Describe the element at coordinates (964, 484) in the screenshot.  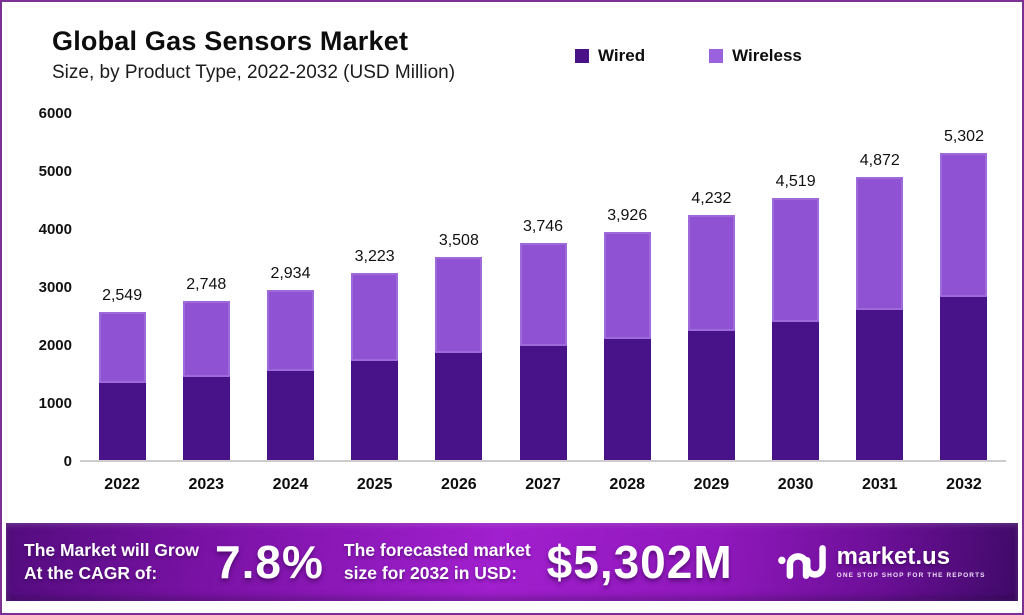
I see `x-tick-label-2032: 2032` at that location.